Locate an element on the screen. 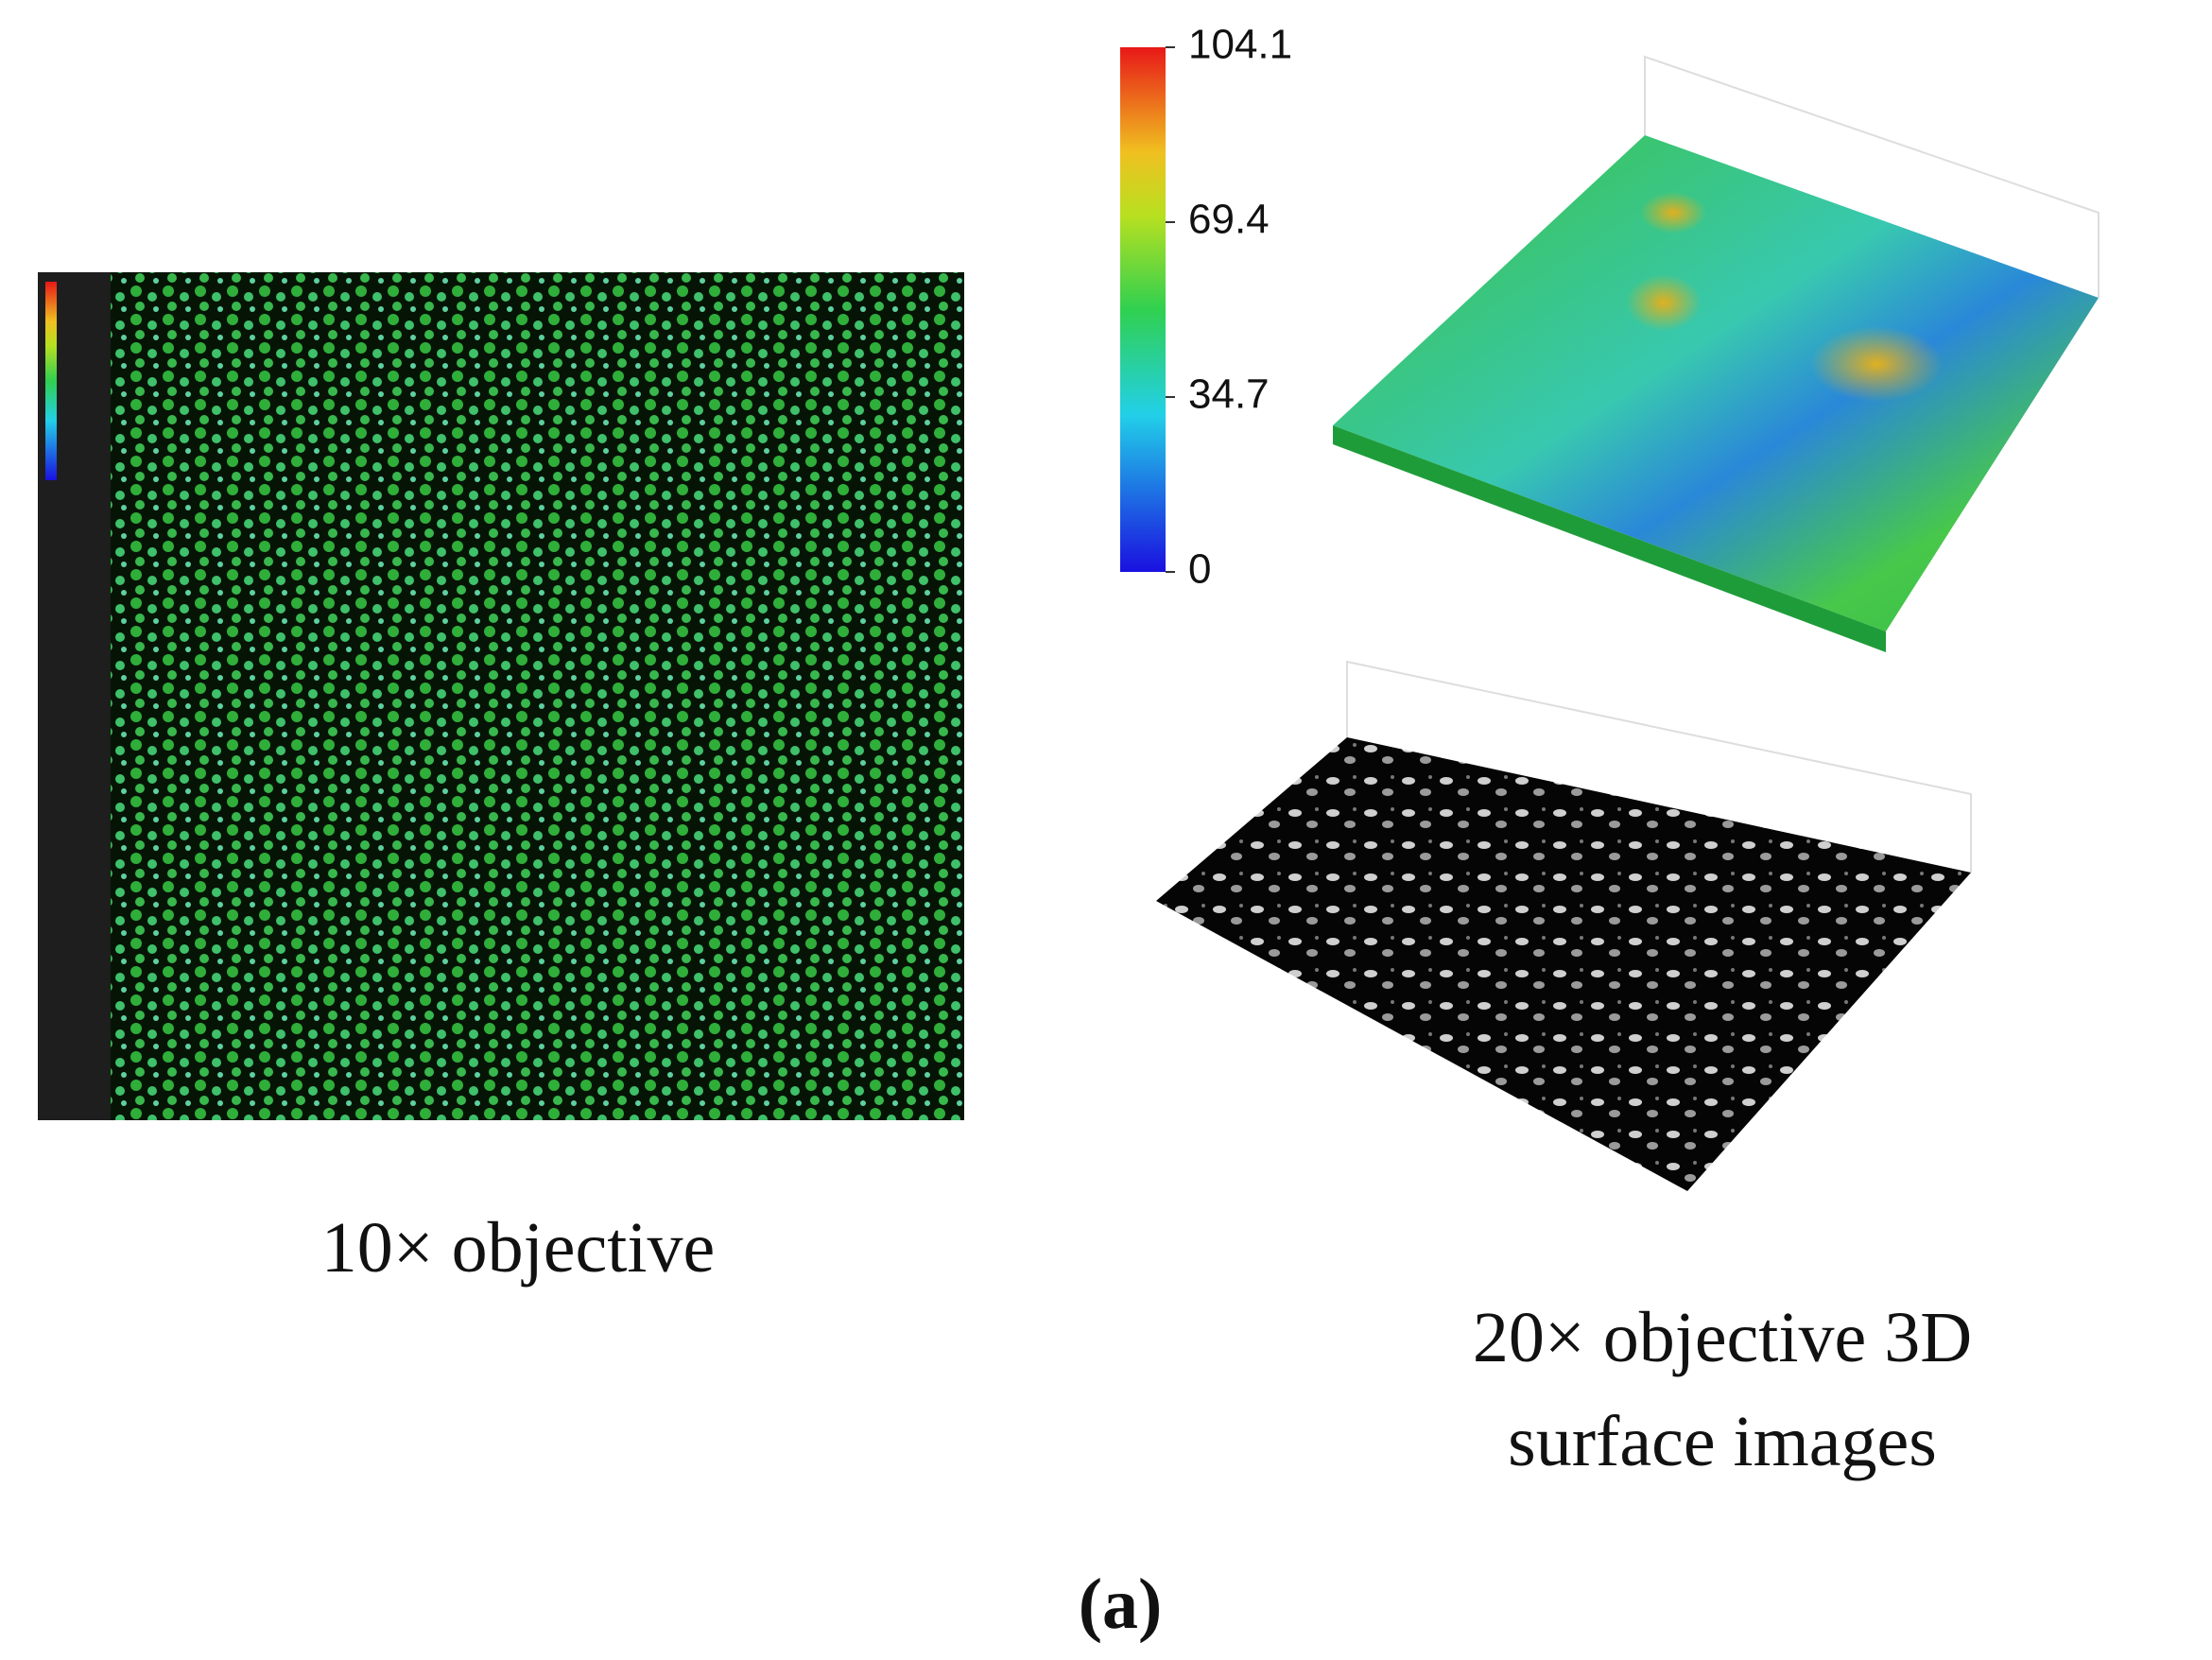 This screenshot has height=1660, width=2212. colorbar is located at coordinates (1143, 310).